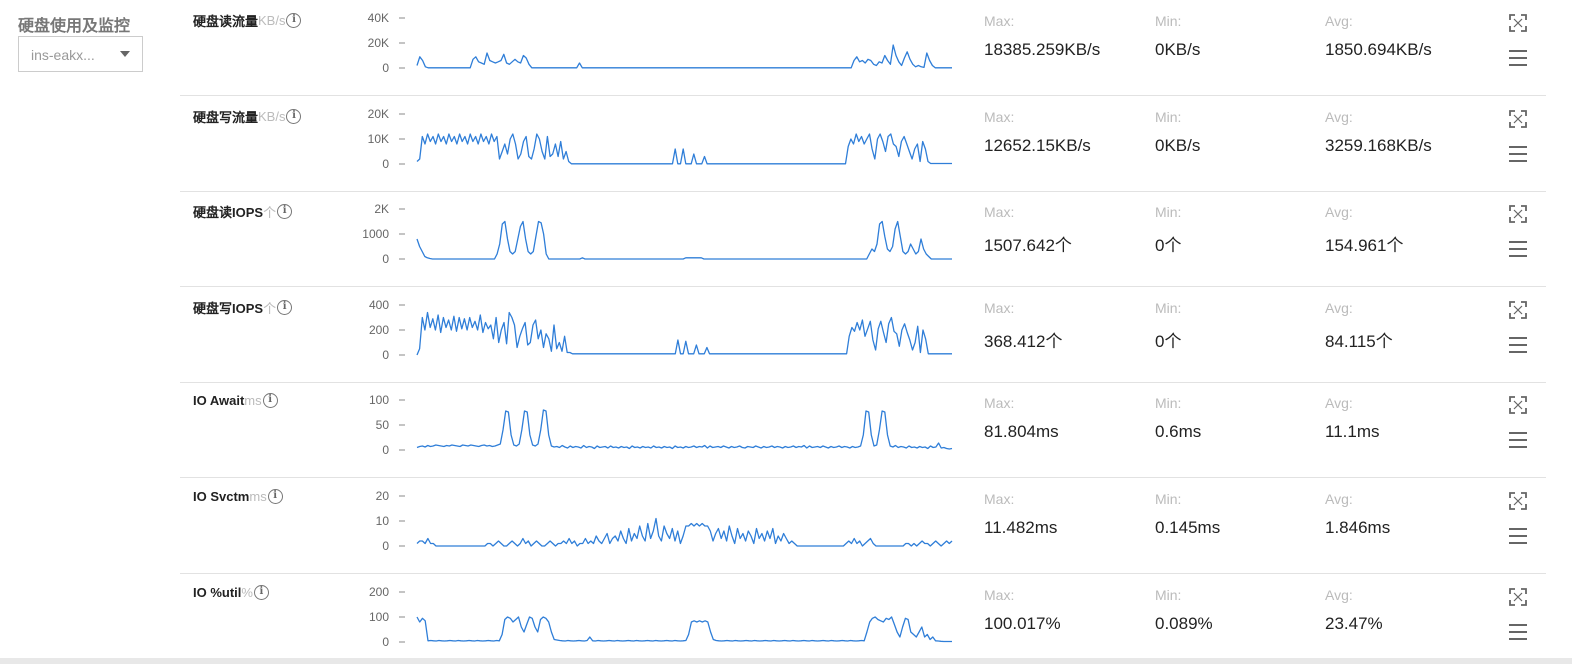 This screenshot has height=664, width=1572. I want to click on stat-min: Min: 0KB/s, so click(1177, 132).